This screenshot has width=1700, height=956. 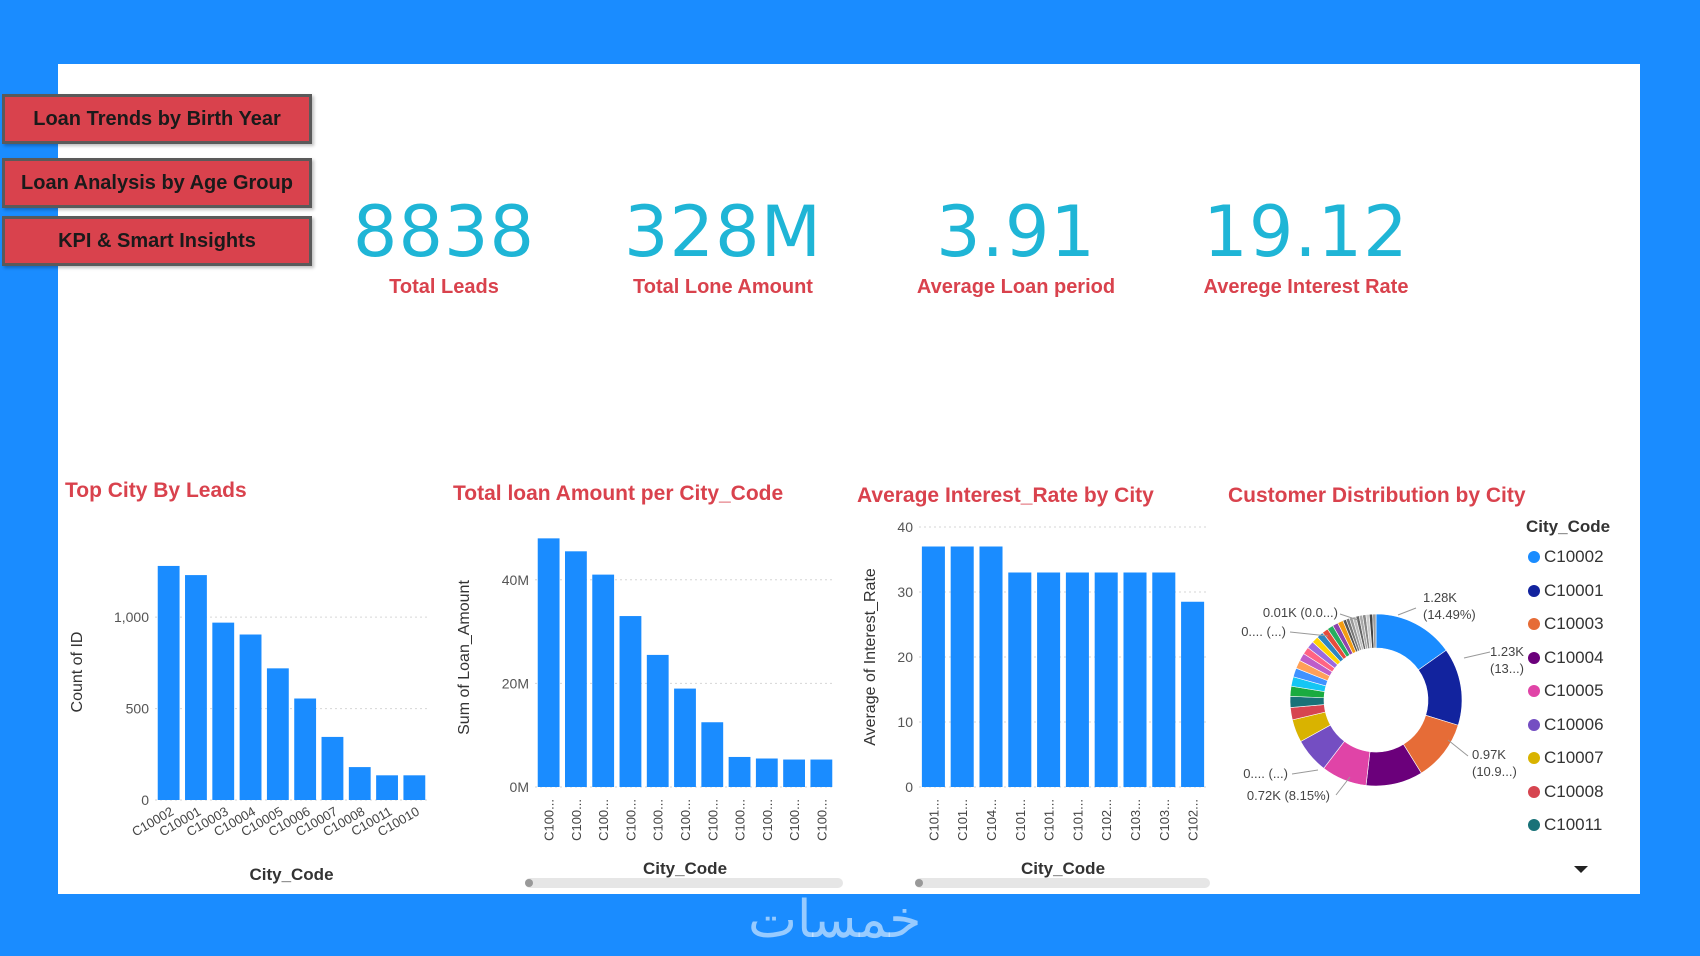 What do you see at coordinates (1306, 232) in the screenshot?
I see `kpi-value: 19.12` at bounding box center [1306, 232].